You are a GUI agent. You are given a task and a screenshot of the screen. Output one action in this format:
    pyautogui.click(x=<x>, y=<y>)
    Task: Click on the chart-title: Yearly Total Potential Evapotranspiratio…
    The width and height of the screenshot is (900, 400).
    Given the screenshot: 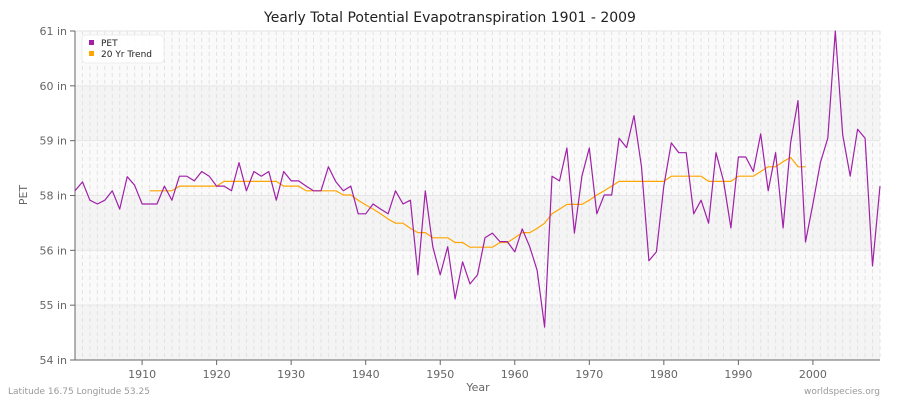 What is the action you would take?
    pyautogui.click(x=449, y=18)
    